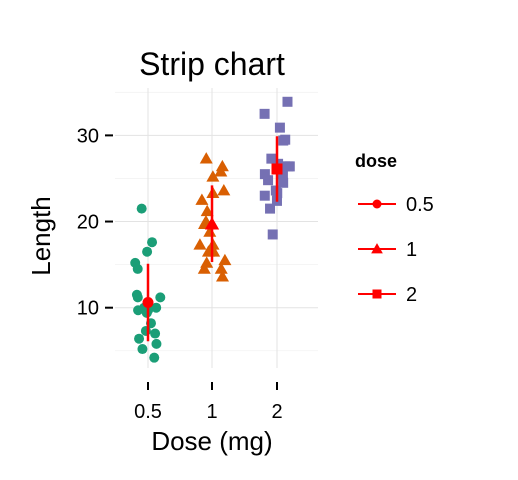 Image resolution: width=518 pixels, height=480 pixels. What do you see at coordinates (211, 441) in the screenshot?
I see `x-axis-title: Dose (mg)` at bounding box center [211, 441].